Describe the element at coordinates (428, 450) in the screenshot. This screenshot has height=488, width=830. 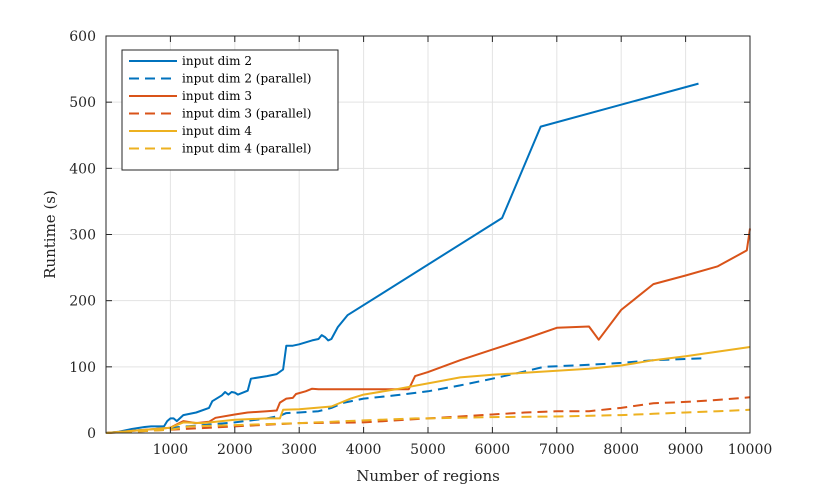
I see `x-tick-label: 5000` at that location.